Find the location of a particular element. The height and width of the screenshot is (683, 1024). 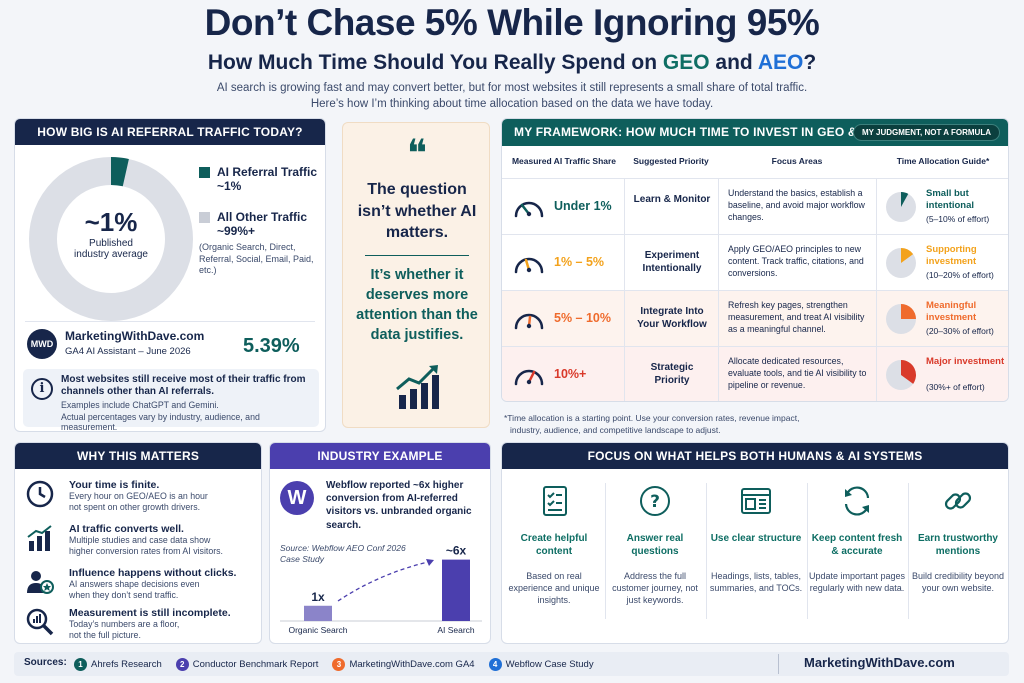

industry-heading: INDUSTRY EXAMPLE is located at coordinates (380, 456).